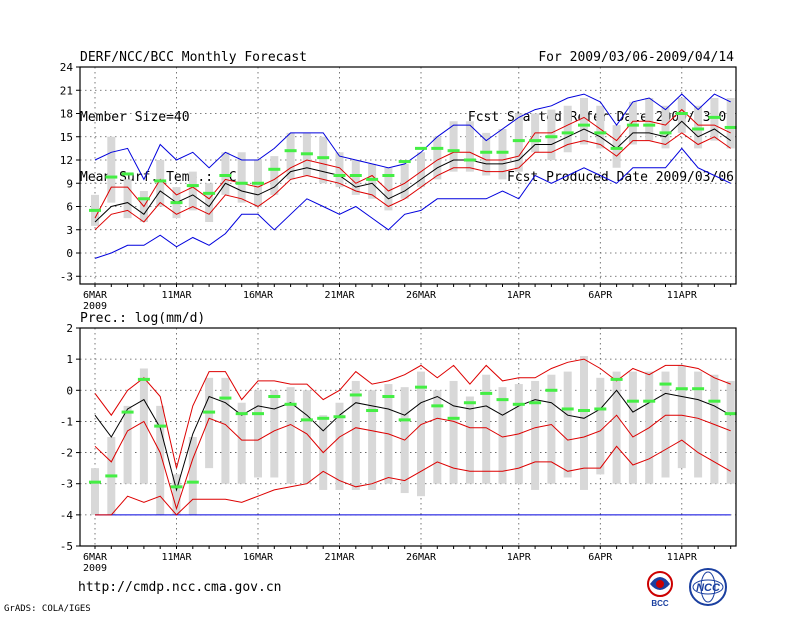 This screenshot has height=618, width=800. I want to click on y-tick-label: -5, so click(66, 546).